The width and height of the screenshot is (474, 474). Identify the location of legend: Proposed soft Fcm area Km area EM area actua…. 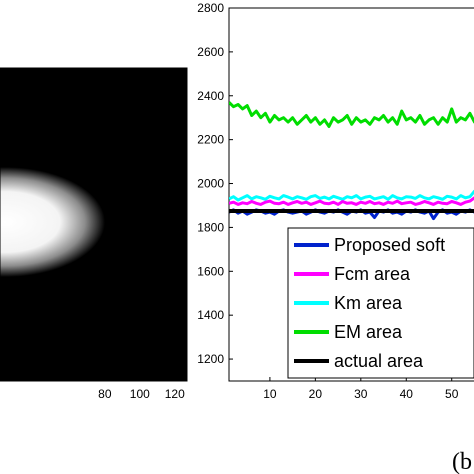
(380, 303).